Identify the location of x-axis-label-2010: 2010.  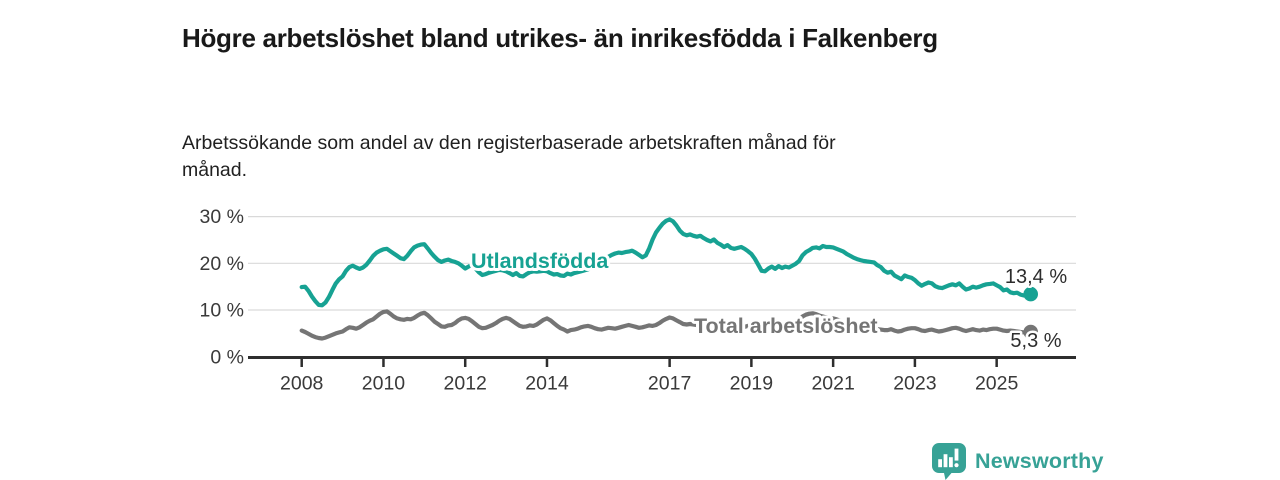
(384, 384).